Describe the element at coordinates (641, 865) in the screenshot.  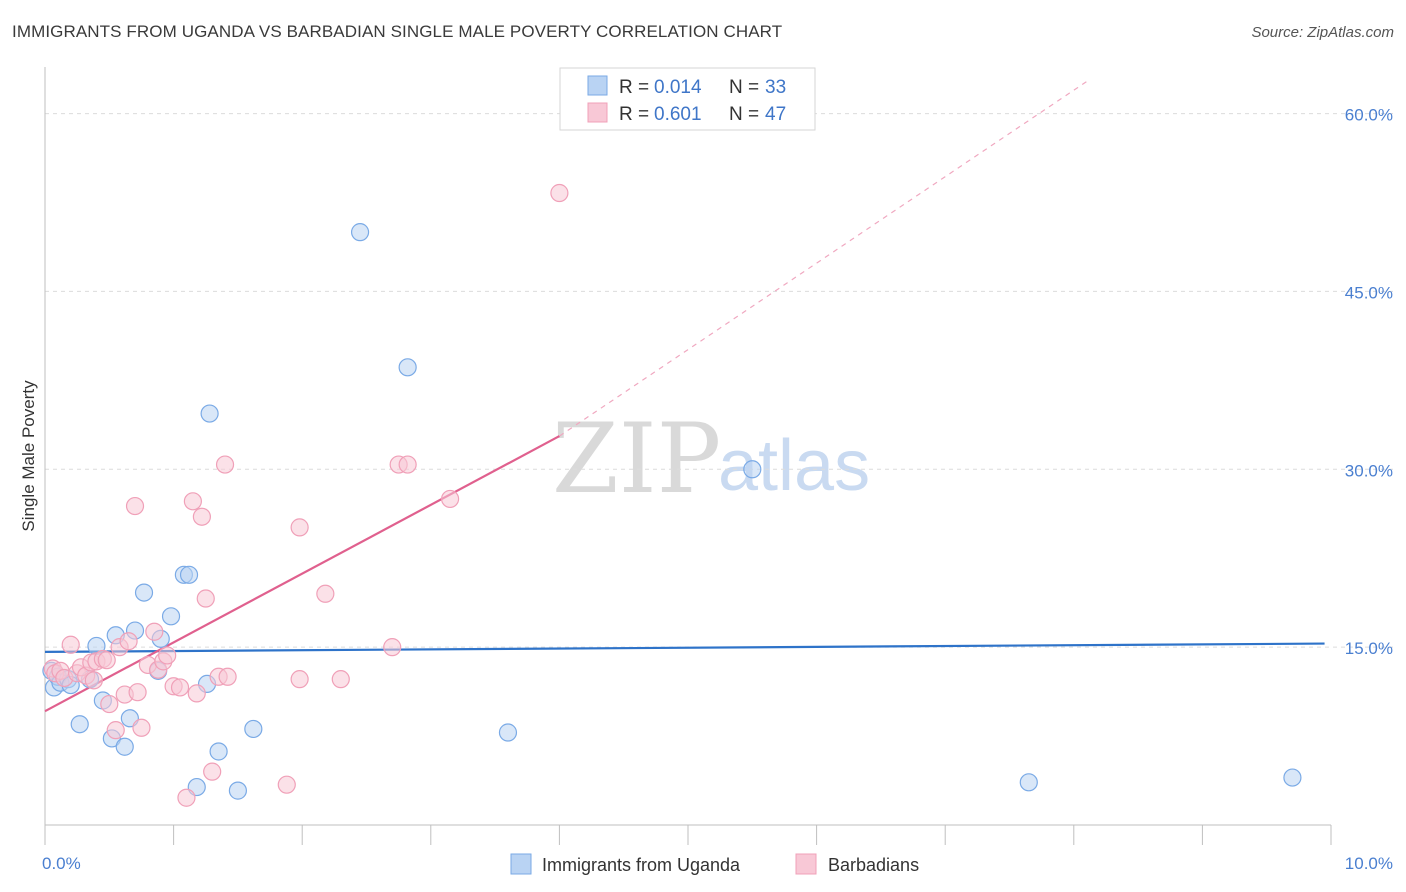
I see `series-legend-label-uganda: Immigrants from Uganda` at that location.